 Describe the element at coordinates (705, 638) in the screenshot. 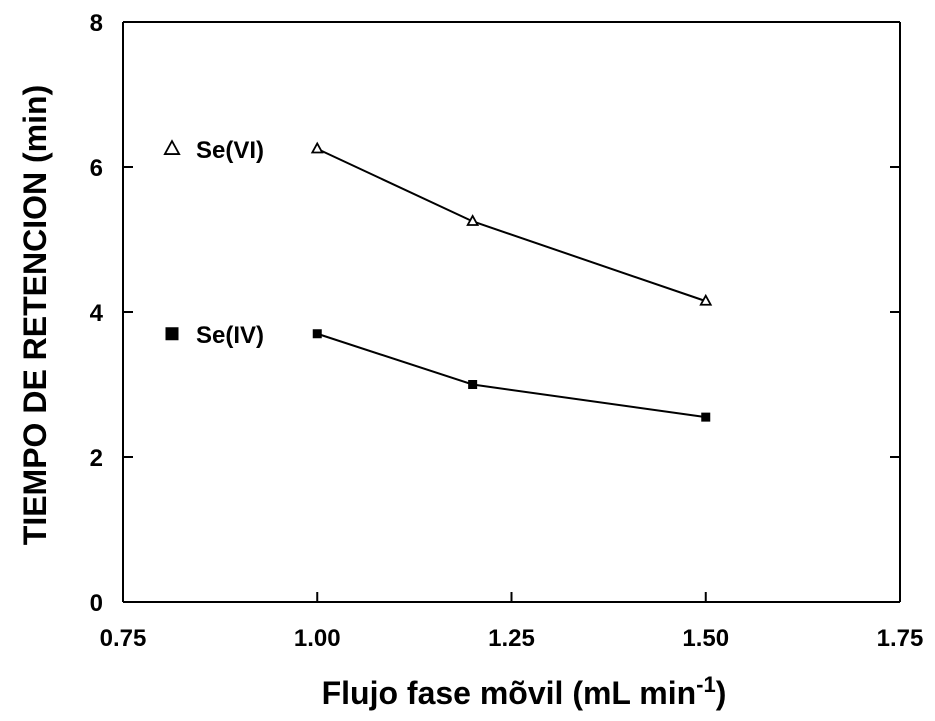

I see `x-tick-label: 1.50` at that location.